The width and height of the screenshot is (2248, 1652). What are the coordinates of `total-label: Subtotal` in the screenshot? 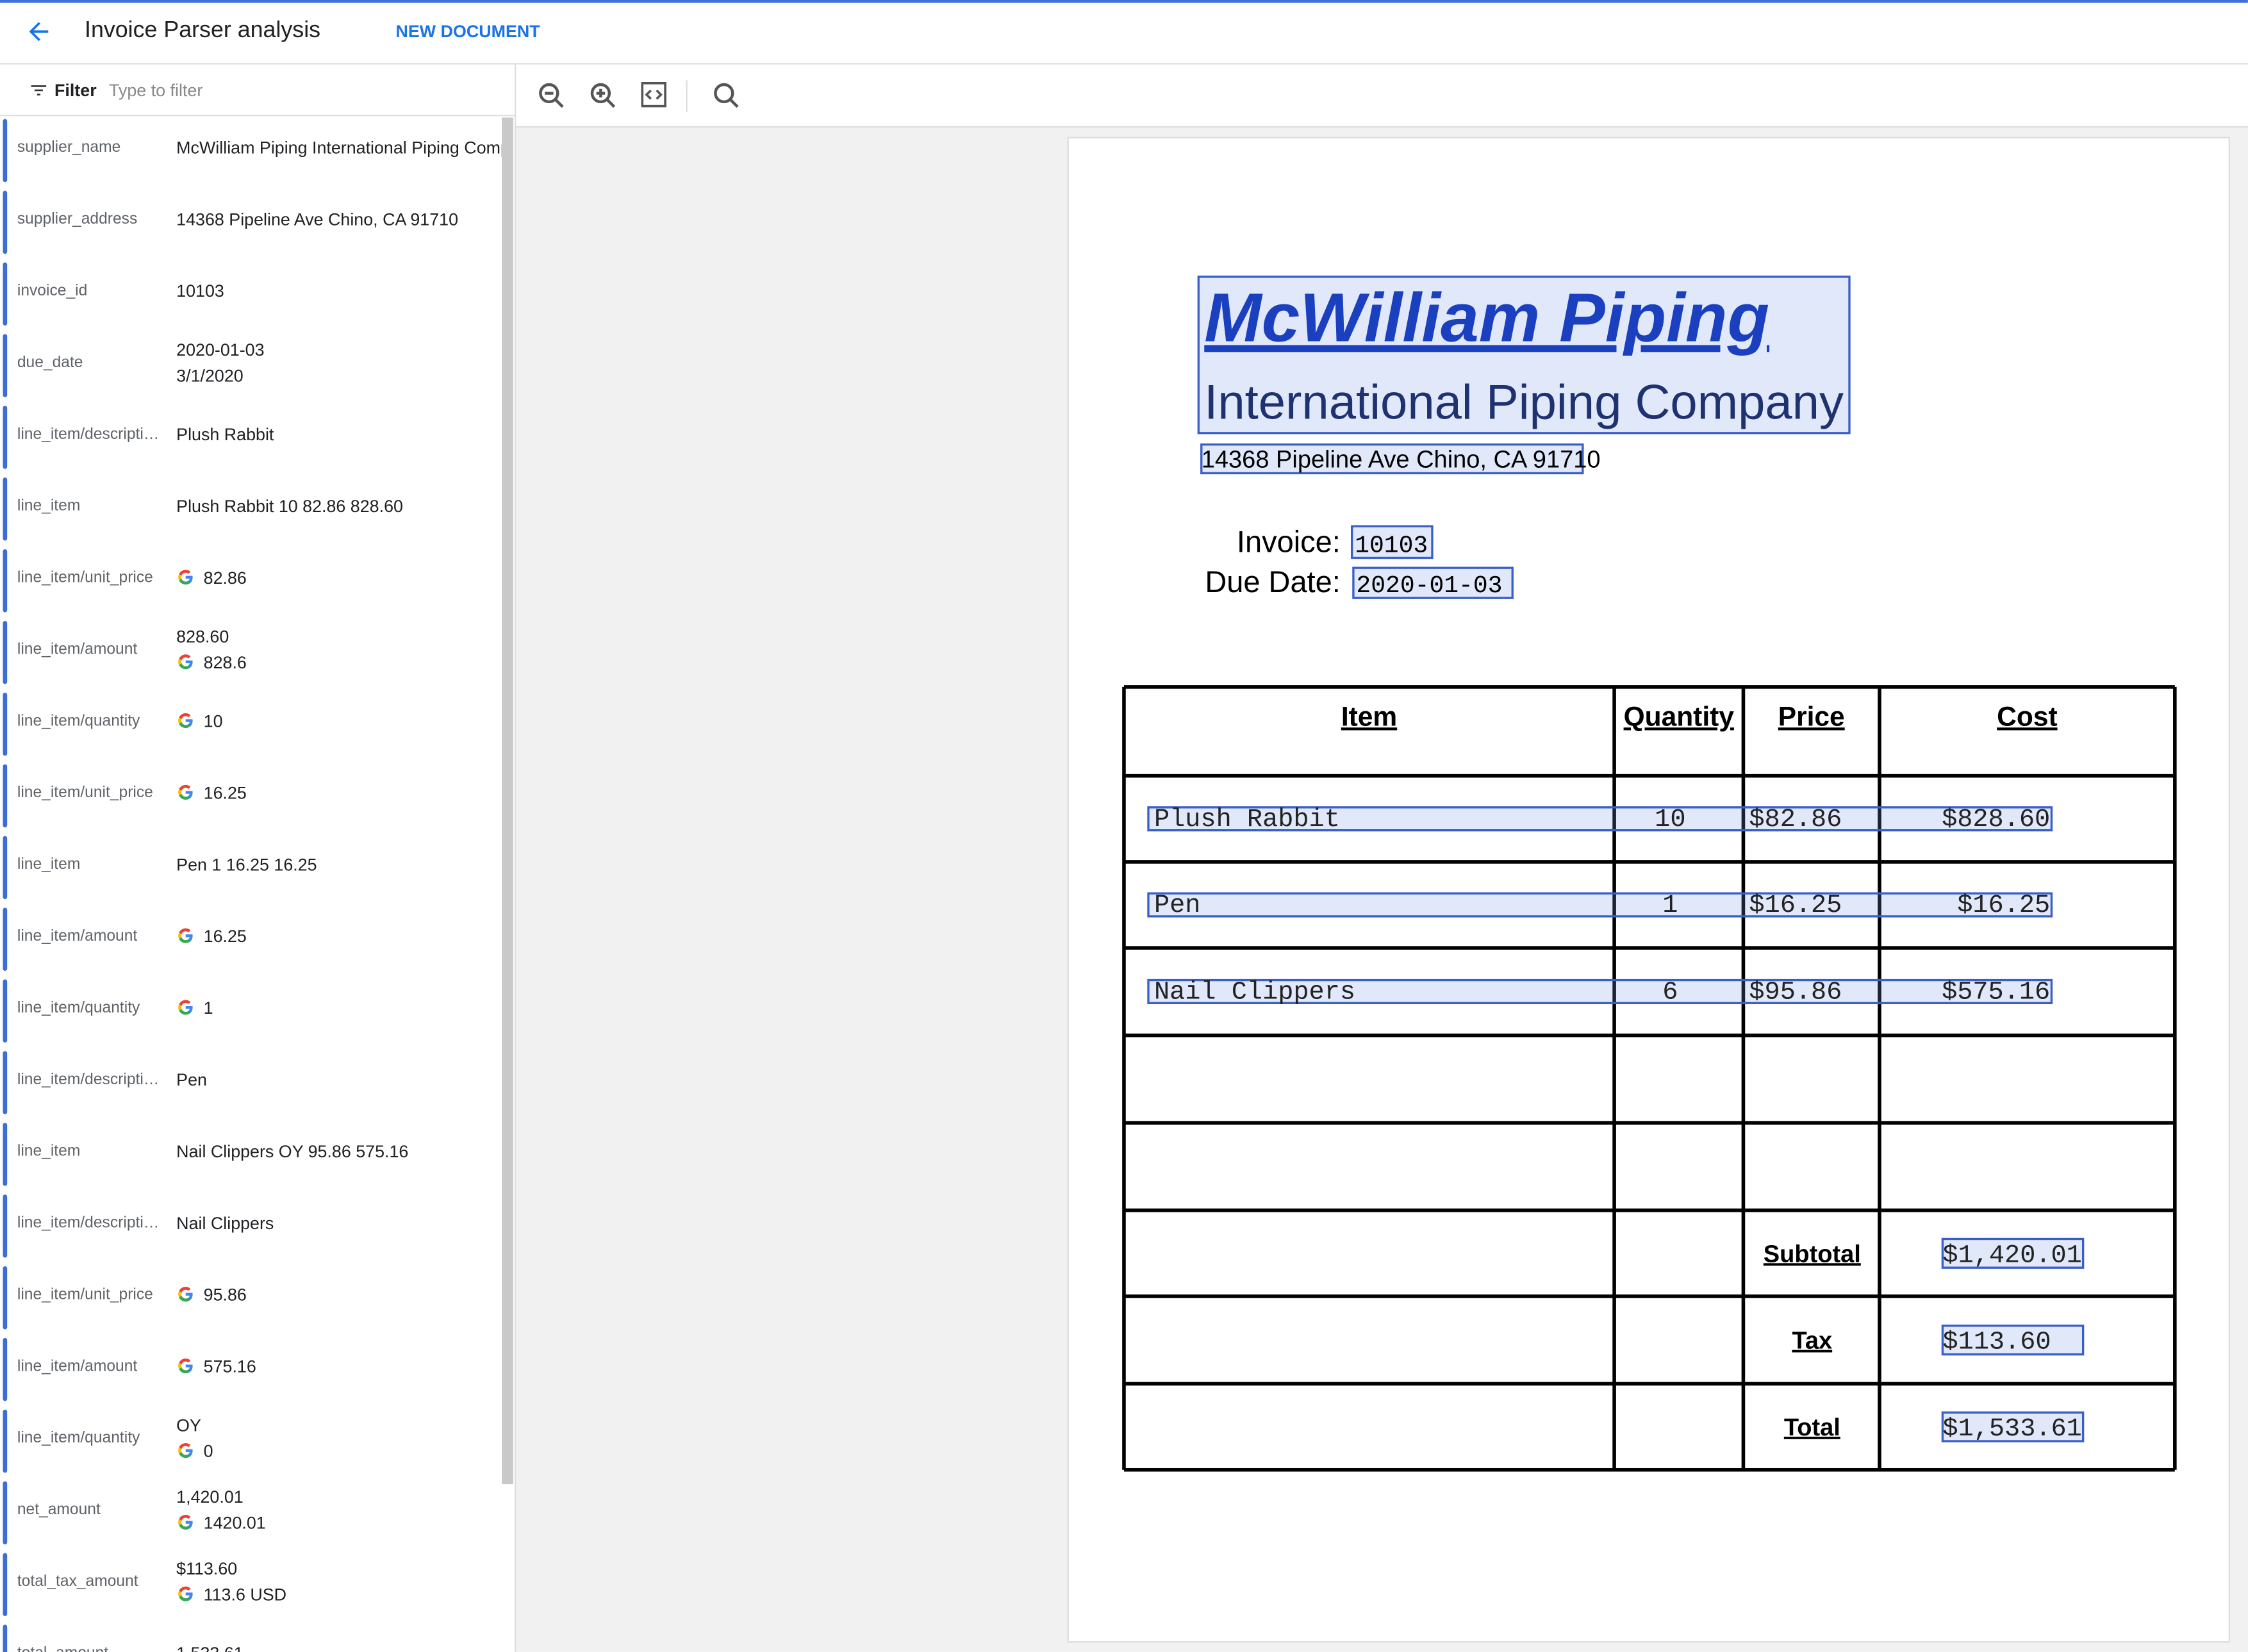 It's located at (1812, 1254).